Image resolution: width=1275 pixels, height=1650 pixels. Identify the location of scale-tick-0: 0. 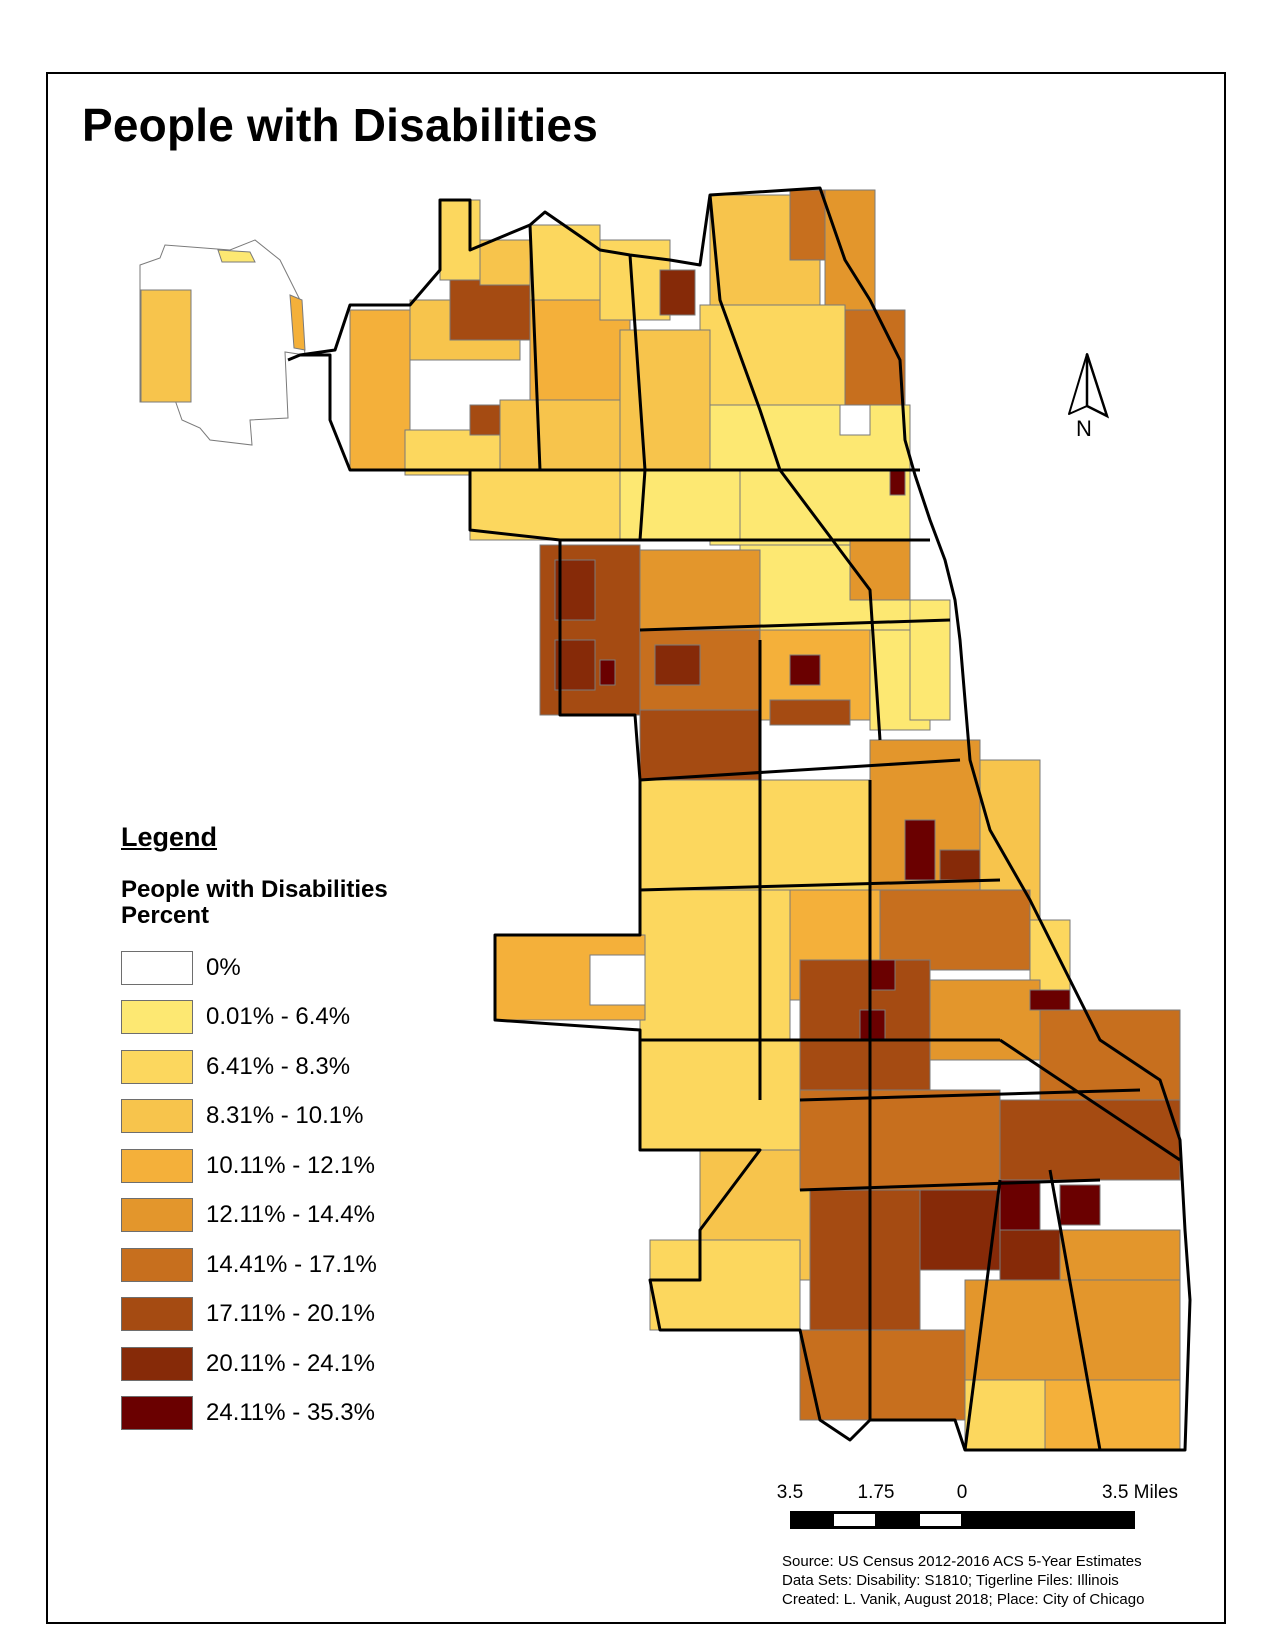
(962, 1492).